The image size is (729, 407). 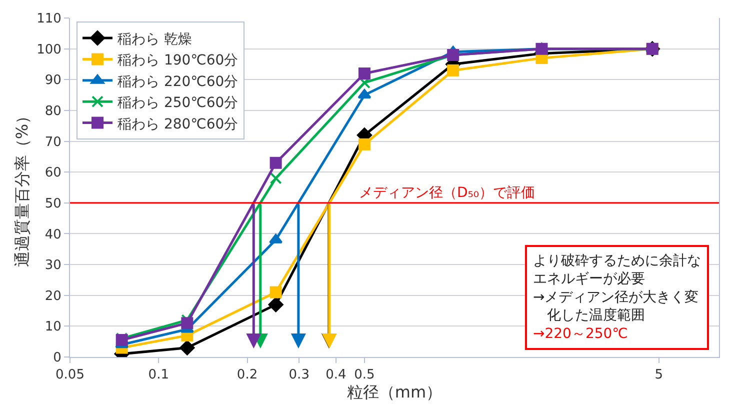 What do you see at coordinates (53, 327) in the screenshot?
I see `y-tick-label: 10` at bounding box center [53, 327].